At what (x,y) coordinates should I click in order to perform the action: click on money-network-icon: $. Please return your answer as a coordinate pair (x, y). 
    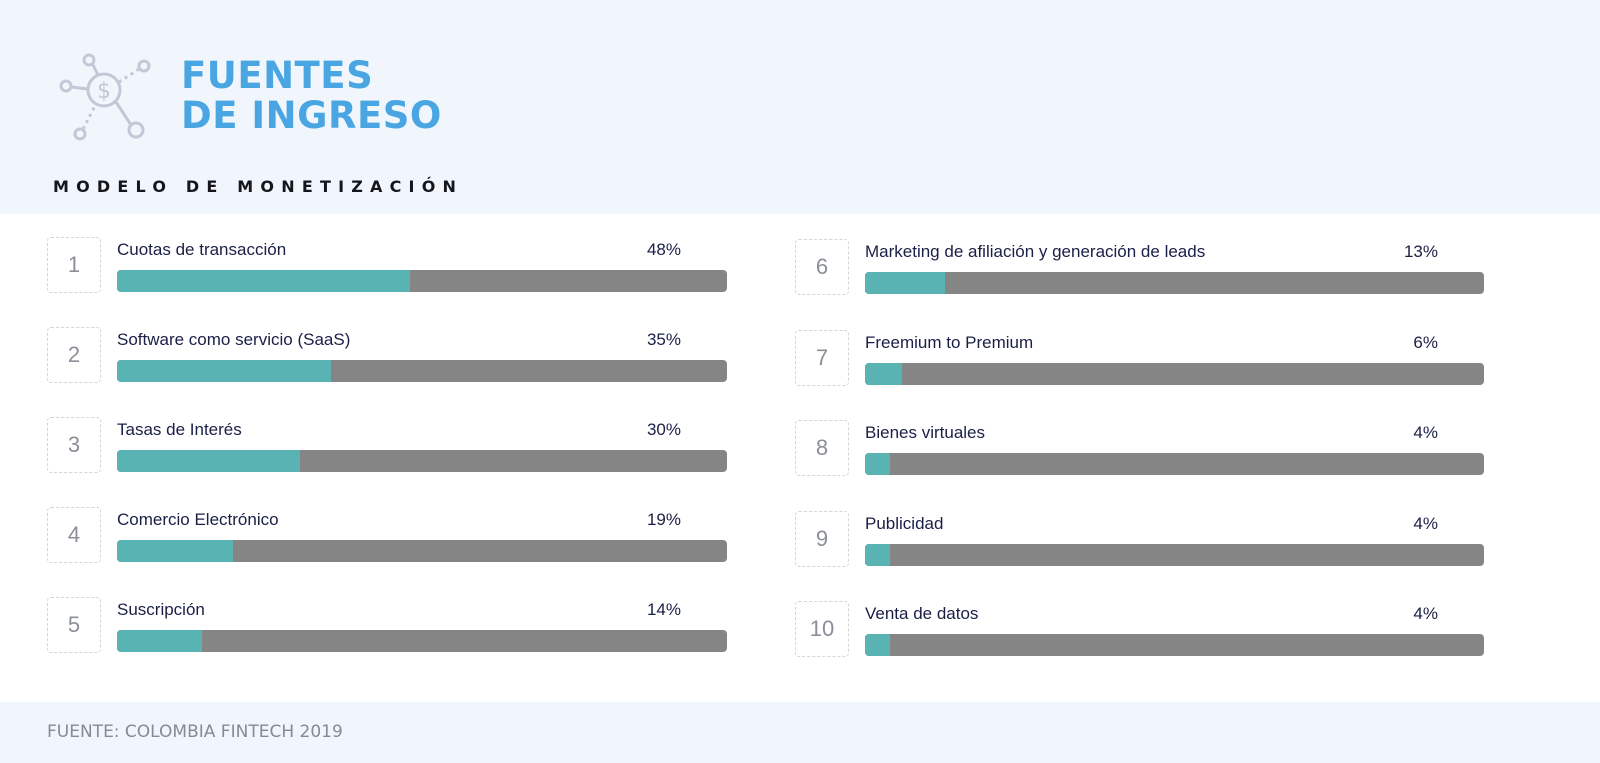
    Looking at the image, I should click on (105, 97).